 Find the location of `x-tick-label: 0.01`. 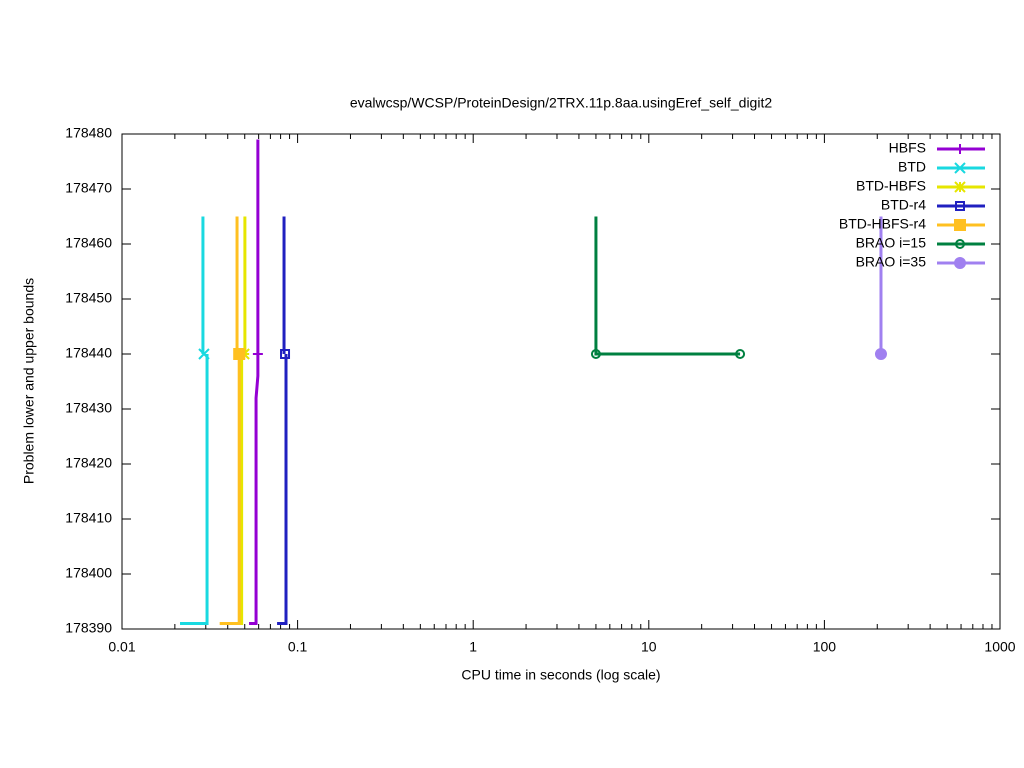

x-tick-label: 0.01 is located at coordinates (121, 647).